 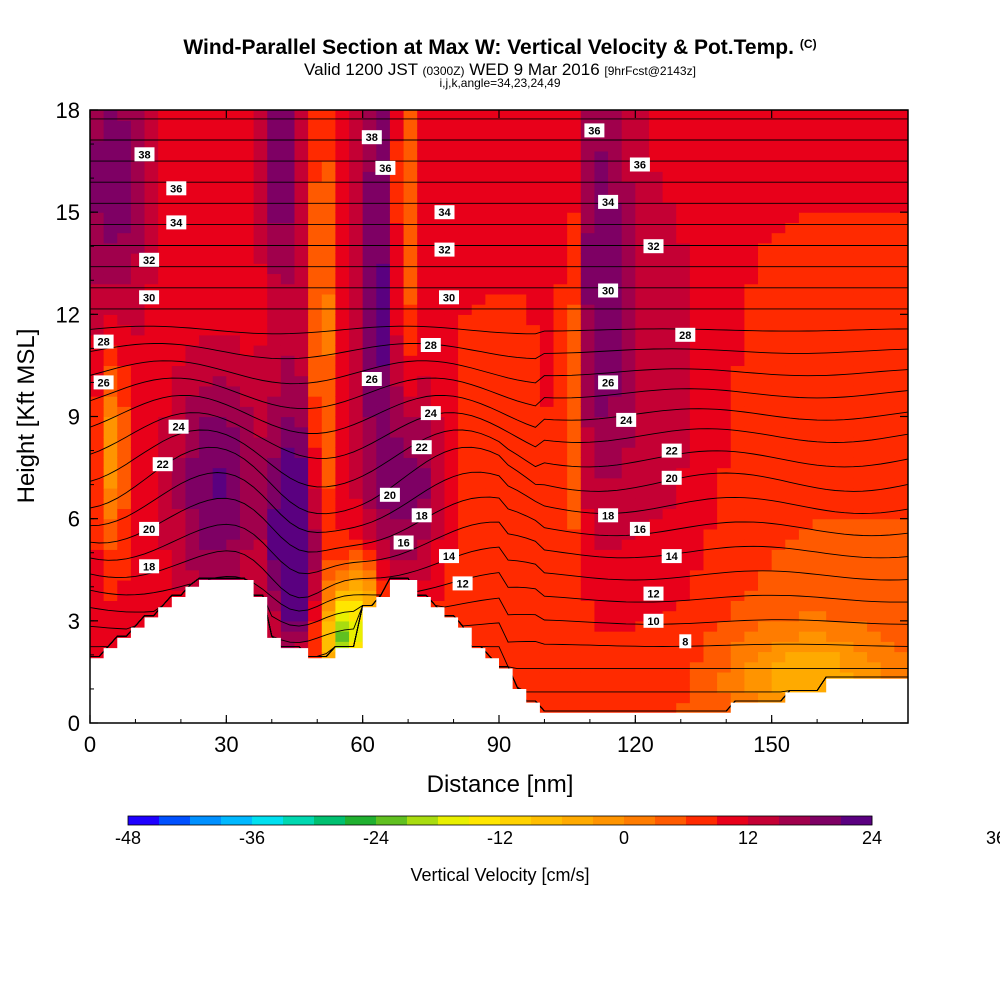 I want to click on theta-label-text: 38, so click(x=372, y=138).